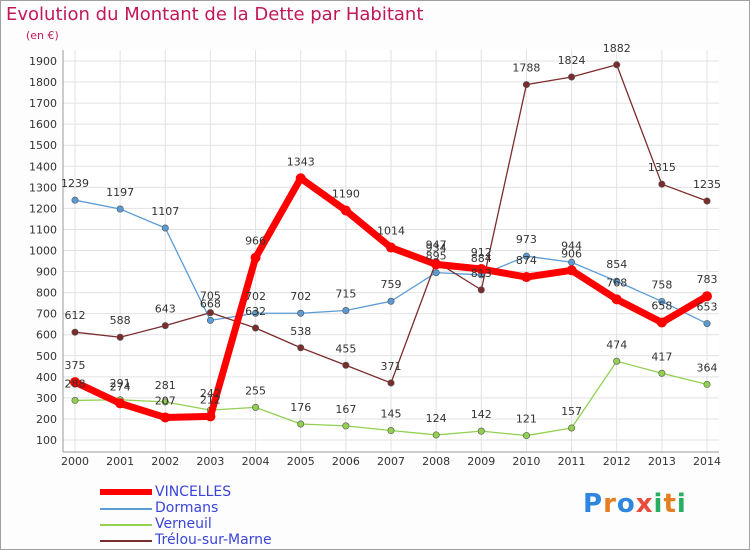  Describe the element at coordinates (256, 461) in the screenshot. I see `x-tick-label: 2004` at that location.